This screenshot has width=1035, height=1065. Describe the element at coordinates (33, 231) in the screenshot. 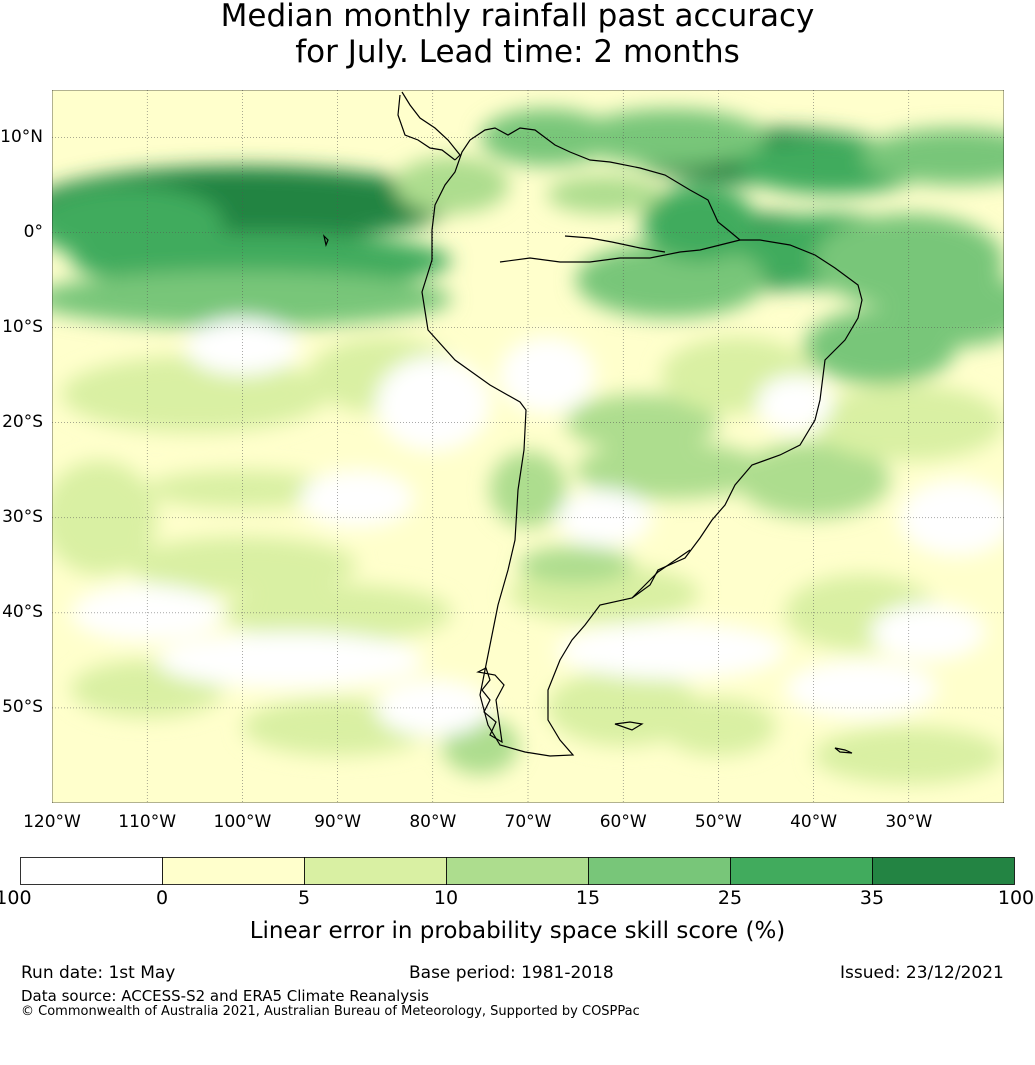

I see `lat-label: 0°` at that location.